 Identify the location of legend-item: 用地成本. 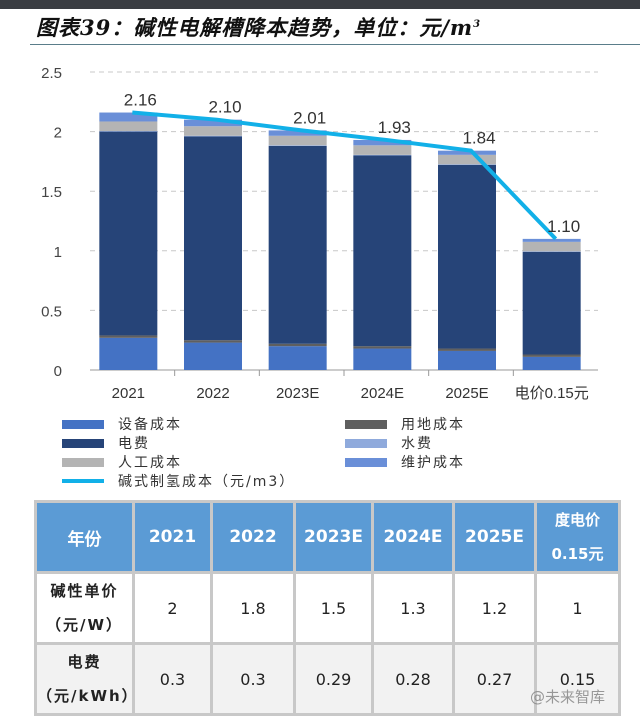
(405, 424).